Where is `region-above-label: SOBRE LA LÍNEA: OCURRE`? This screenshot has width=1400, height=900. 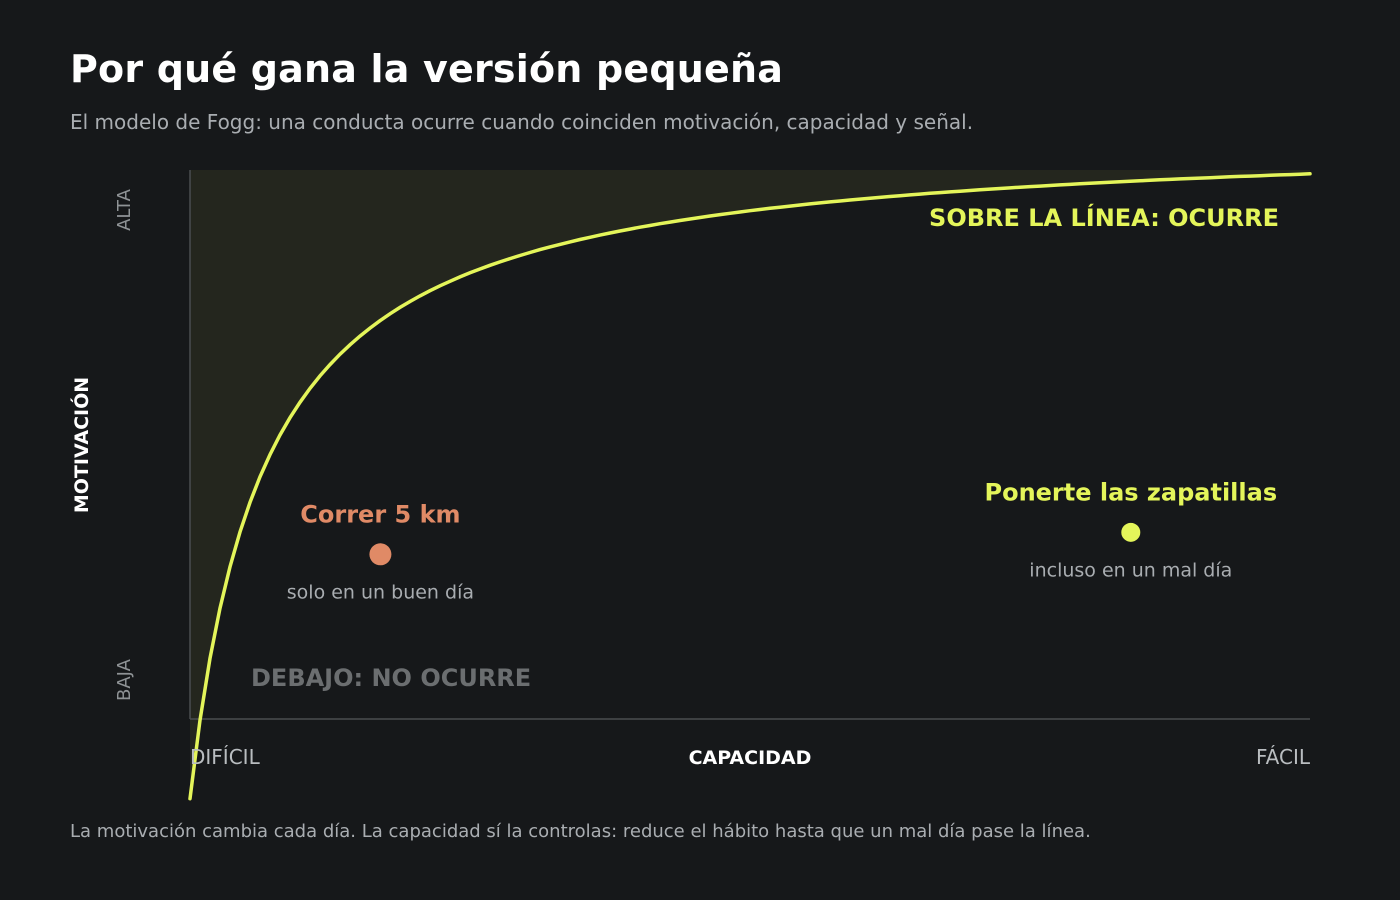 region-above-label: SOBRE LA LÍNEA: OCURRE is located at coordinates (1104, 217).